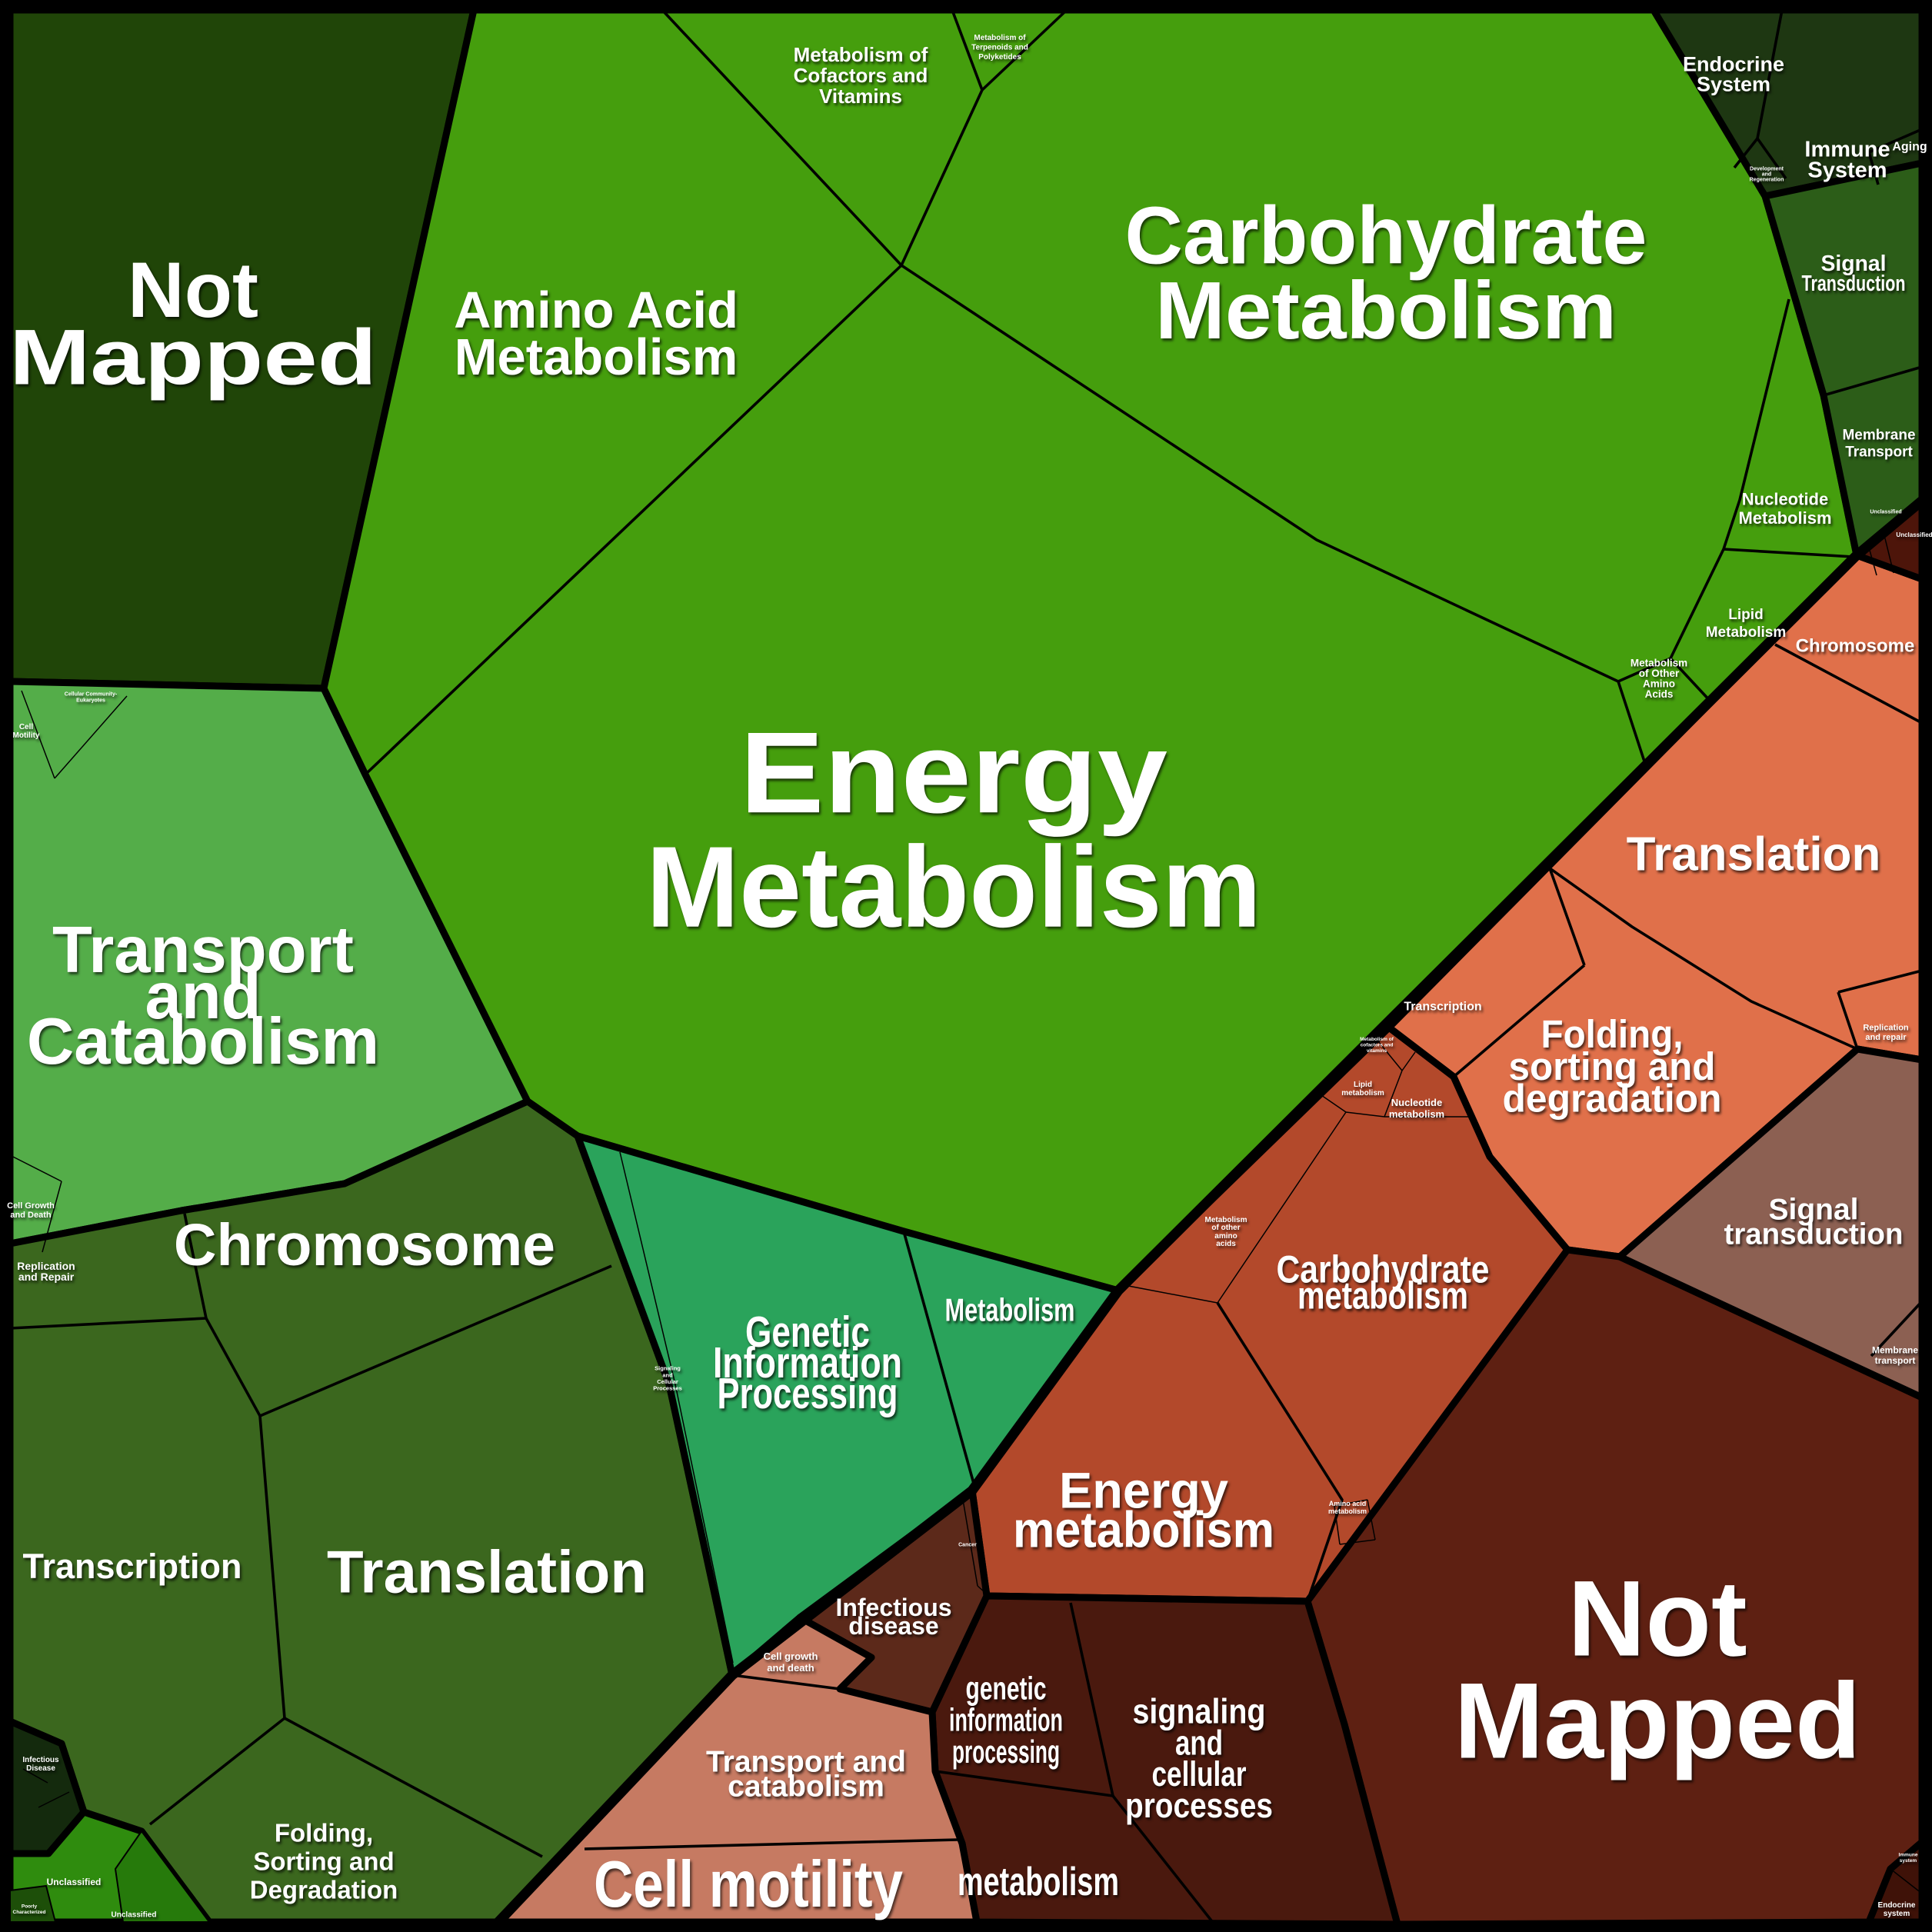 The height and width of the screenshot is (1932, 1932). Describe the element at coordinates (1226, 1244) in the screenshot. I see `svg-text: acids` at that location.